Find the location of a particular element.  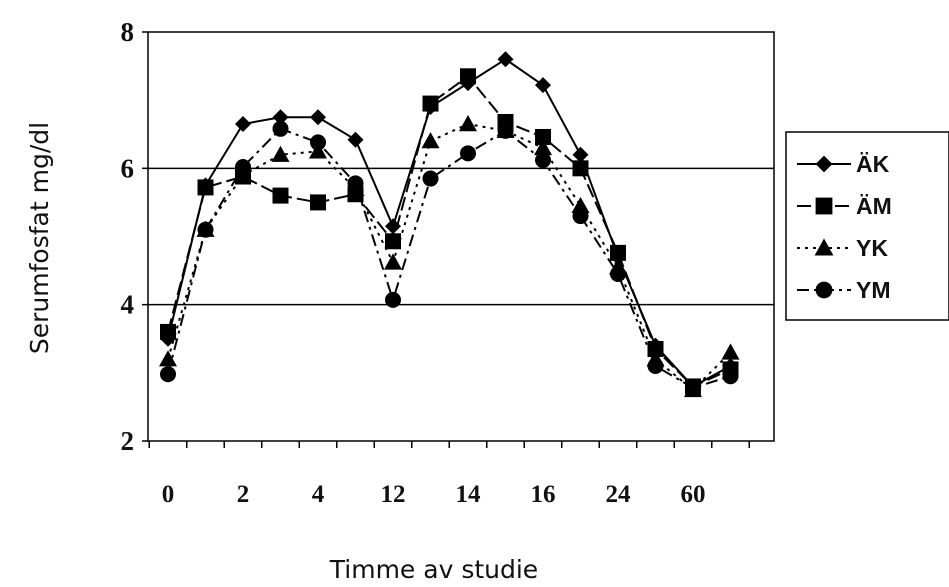

y-tick-label-4: 4 is located at coordinates (128, 305).